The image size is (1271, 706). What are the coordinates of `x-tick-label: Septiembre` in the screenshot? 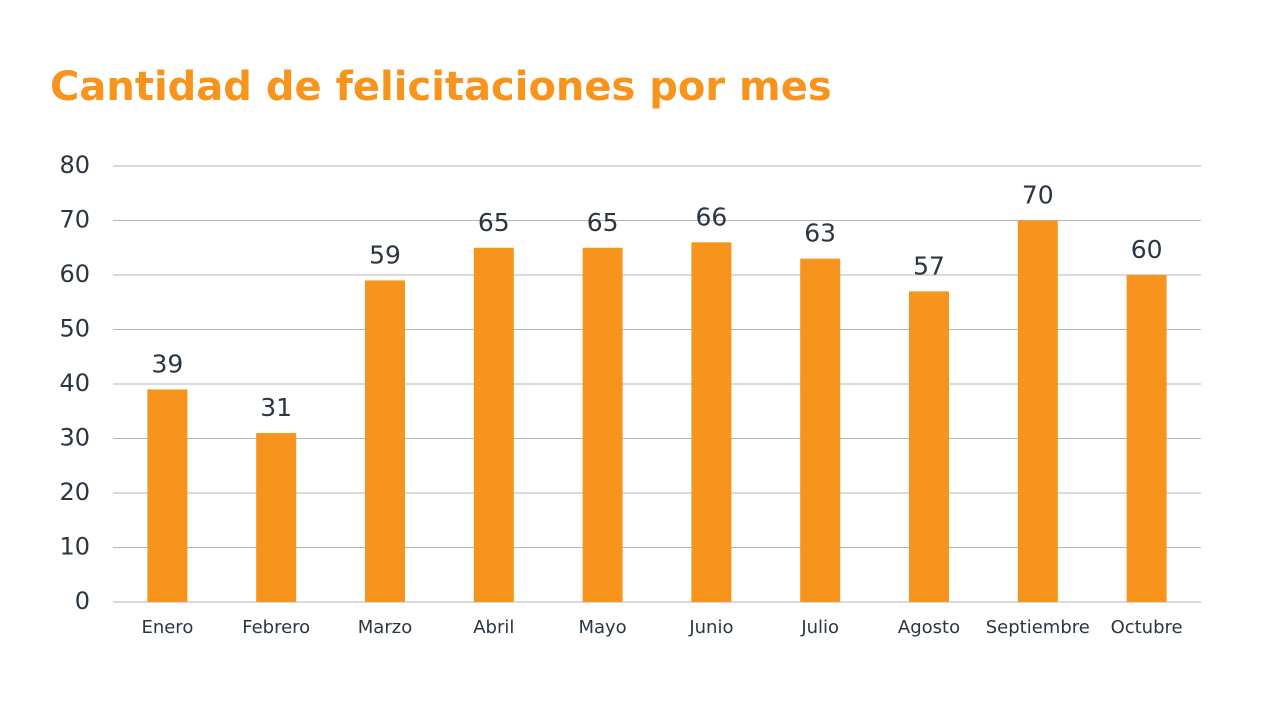 It's located at (1038, 627).